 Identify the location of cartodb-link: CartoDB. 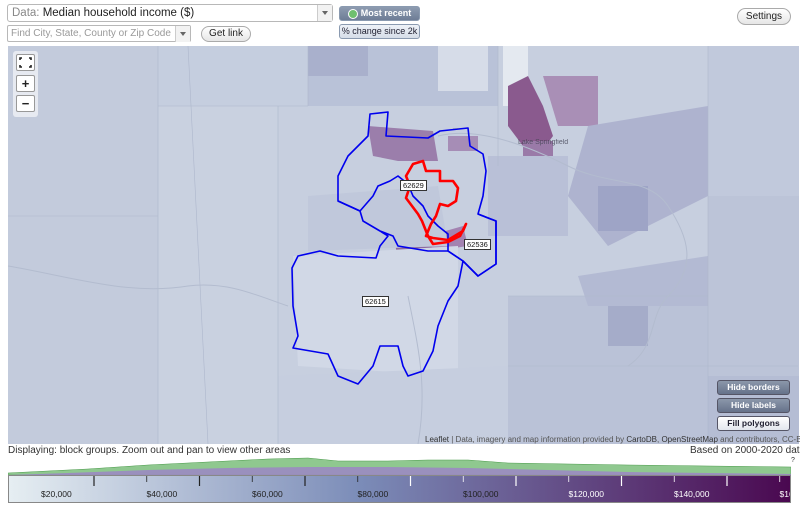
(641, 439).